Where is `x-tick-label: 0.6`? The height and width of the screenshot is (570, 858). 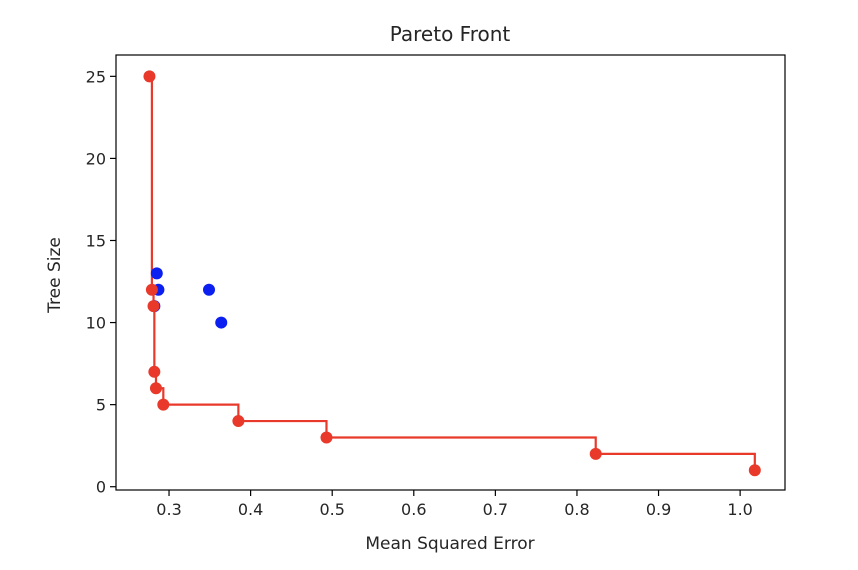
x-tick-label: 0.6 is located at coordinates (413, 509).